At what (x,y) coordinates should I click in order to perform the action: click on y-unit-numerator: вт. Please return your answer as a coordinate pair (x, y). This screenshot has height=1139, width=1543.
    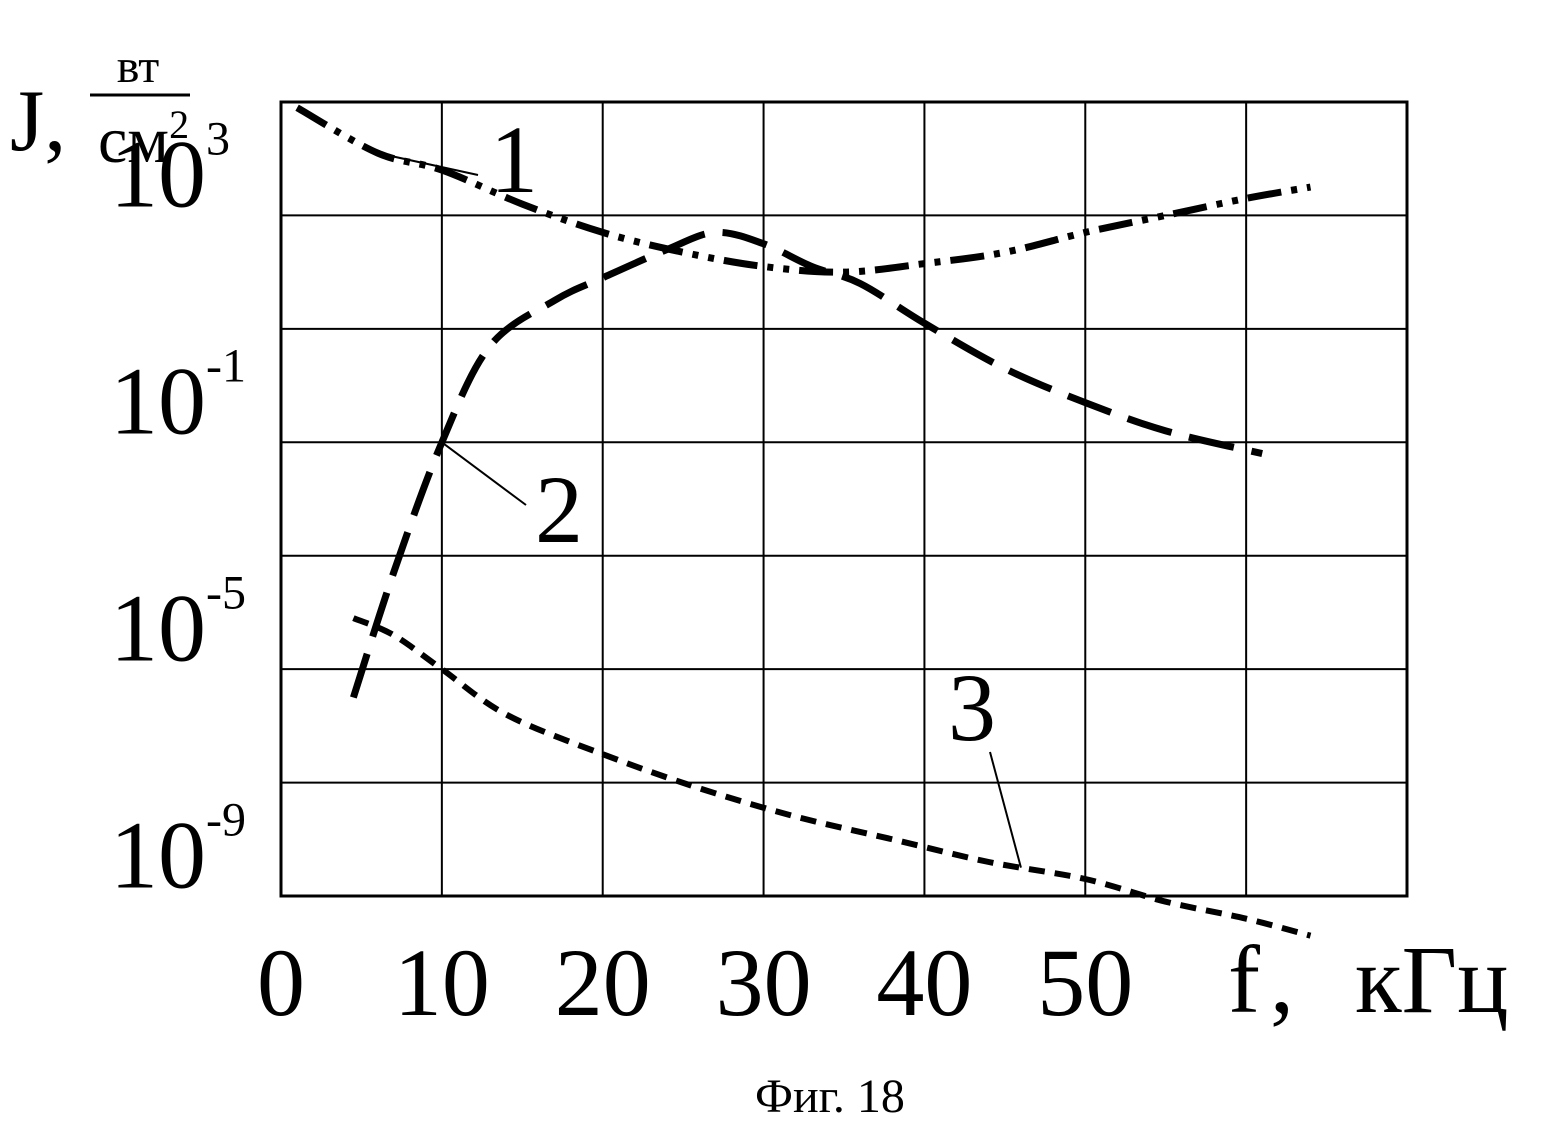
    Looking at the image, I should click on (138, 66).